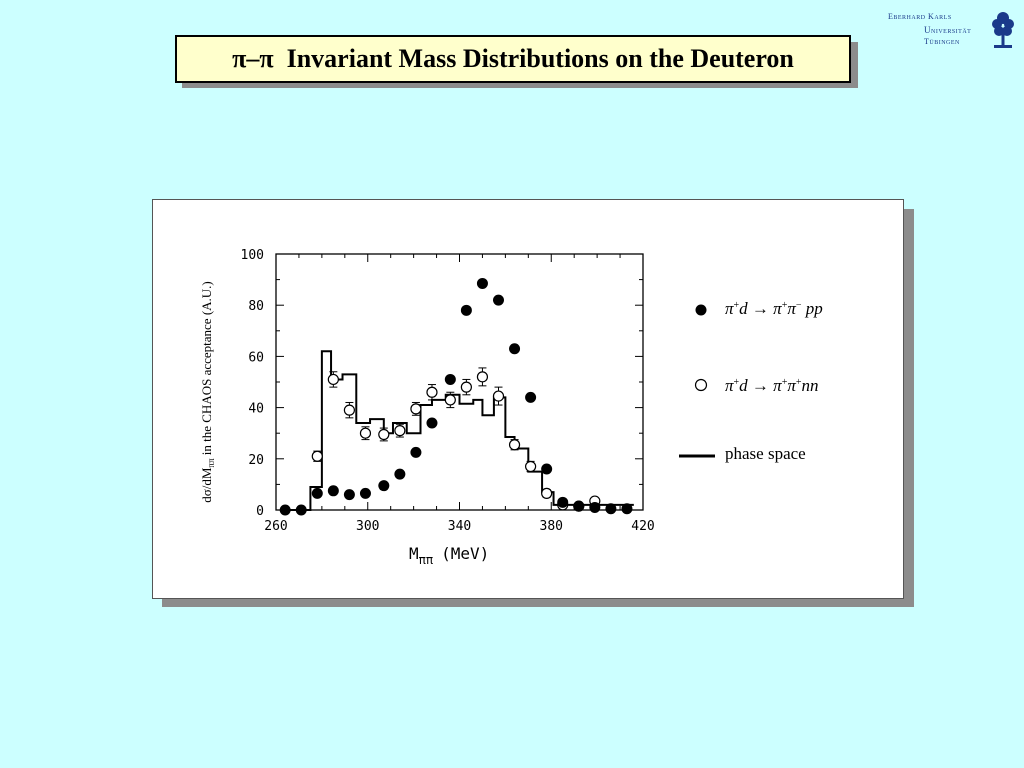 This screenshot has height=768, width=1024. I want to click on logo-line-2: Universität, so click(948, 30).